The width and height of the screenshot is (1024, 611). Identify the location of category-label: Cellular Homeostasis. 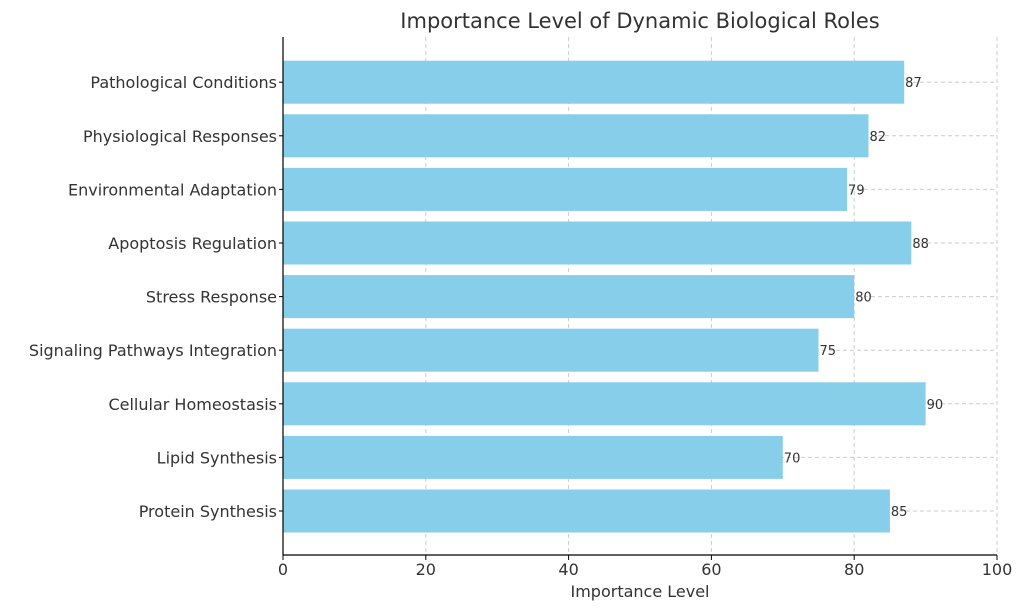
(192, 404).